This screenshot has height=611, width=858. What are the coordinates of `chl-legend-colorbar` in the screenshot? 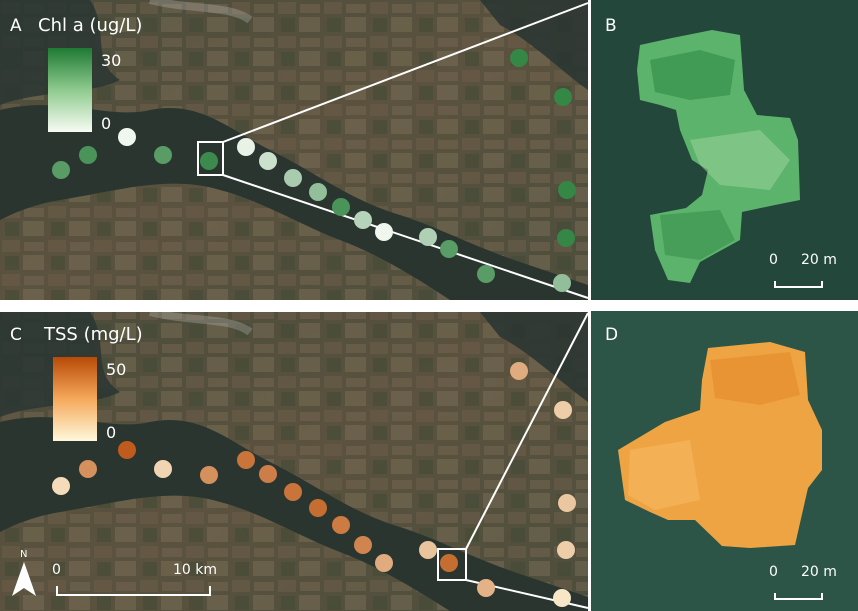 It's located at (70, 90).